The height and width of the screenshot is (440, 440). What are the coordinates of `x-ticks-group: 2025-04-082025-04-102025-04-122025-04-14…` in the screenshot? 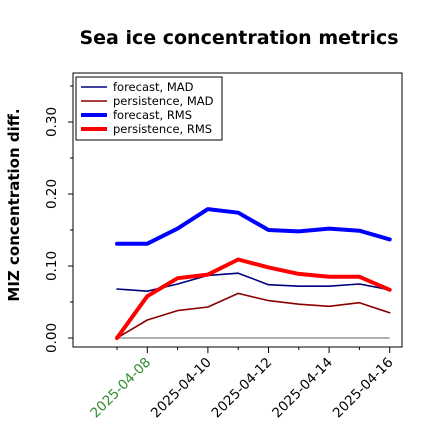 It's located at (242, 384).